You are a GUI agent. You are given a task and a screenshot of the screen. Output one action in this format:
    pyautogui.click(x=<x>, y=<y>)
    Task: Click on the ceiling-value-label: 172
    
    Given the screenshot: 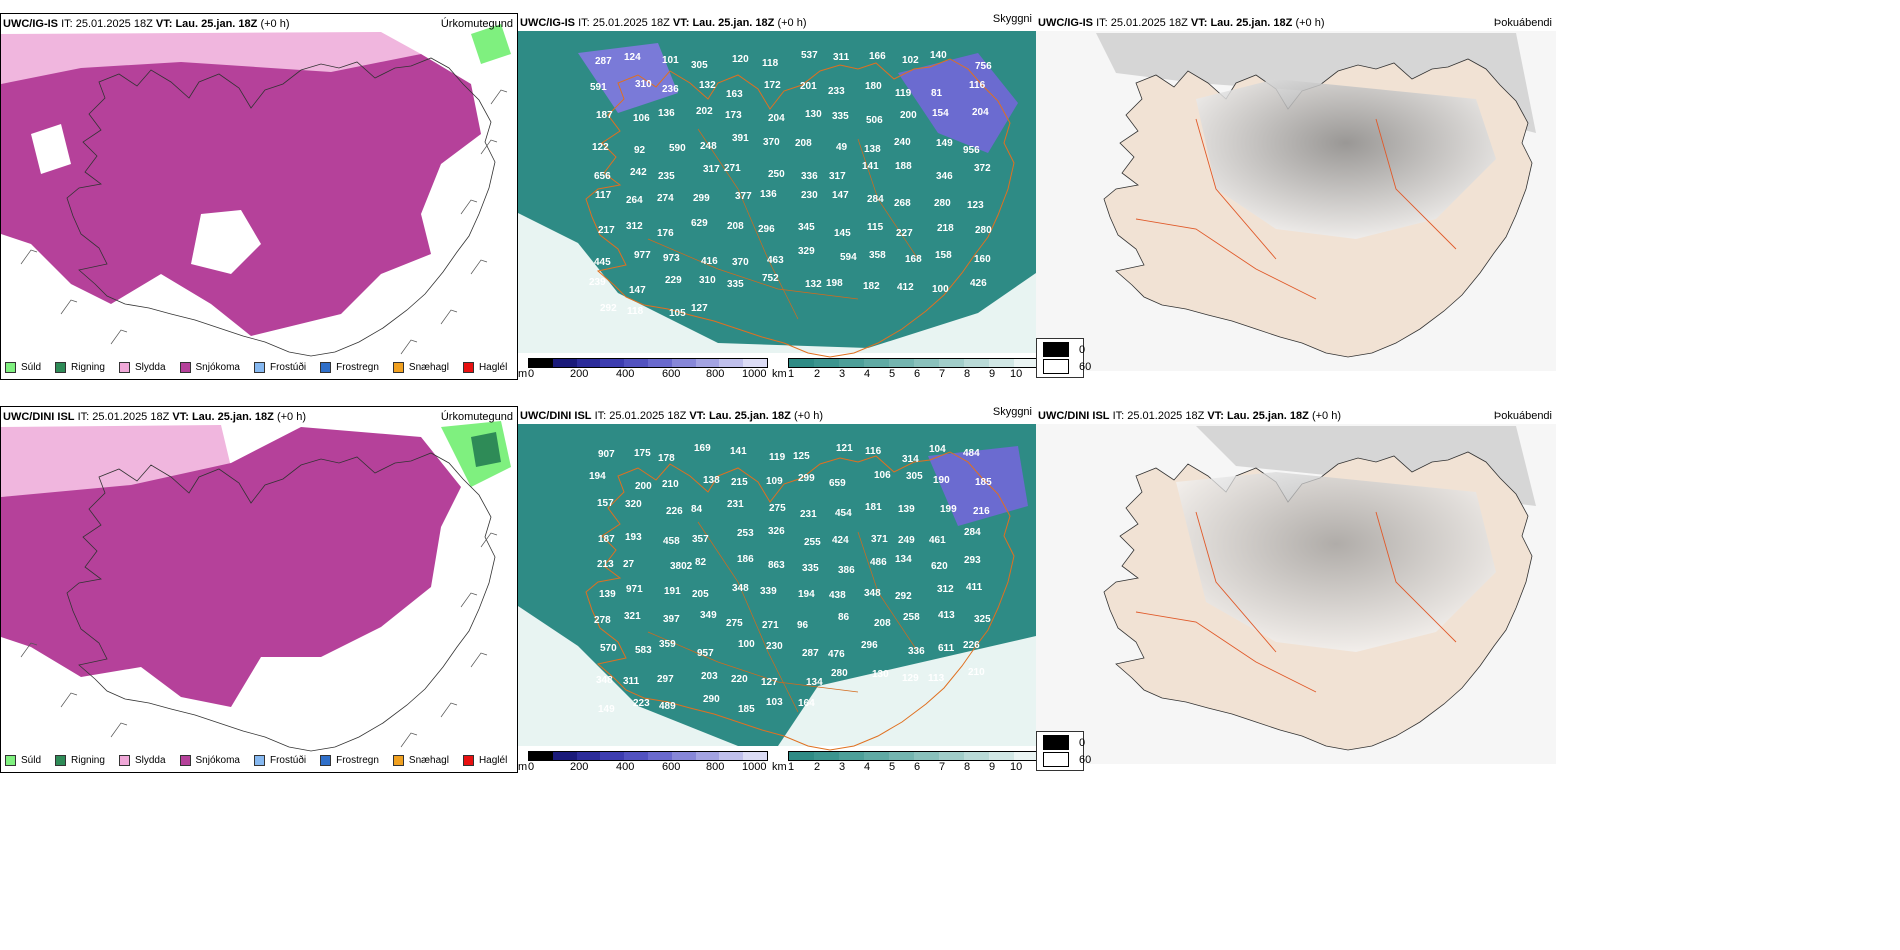 What is the action you would take?
    pyautogui.click(x=772, y=85)
    